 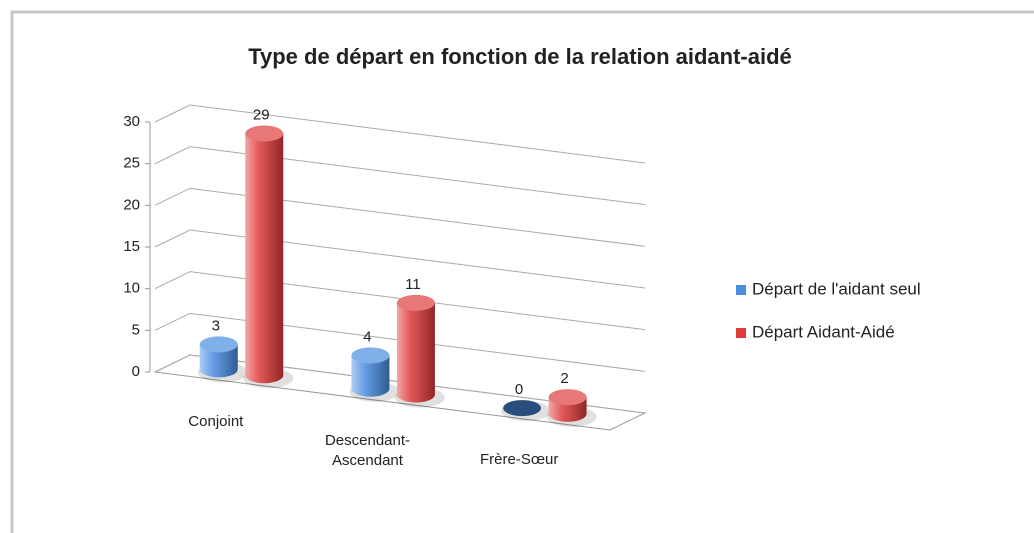 What do you see at coordinates (564, 378) in the screenshot?
I see `value-label: 2` at bounding box center [564, 378].